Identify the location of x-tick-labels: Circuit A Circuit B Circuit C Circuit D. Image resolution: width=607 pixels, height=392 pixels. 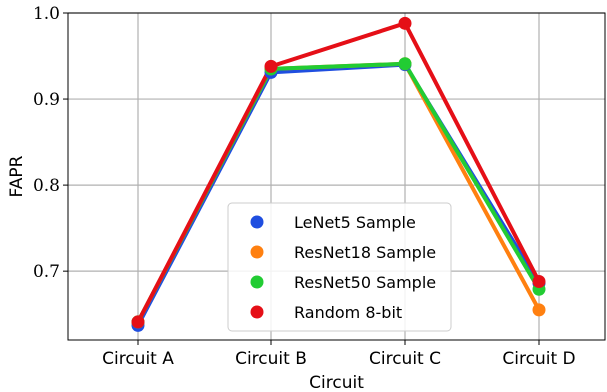
(339, 354).